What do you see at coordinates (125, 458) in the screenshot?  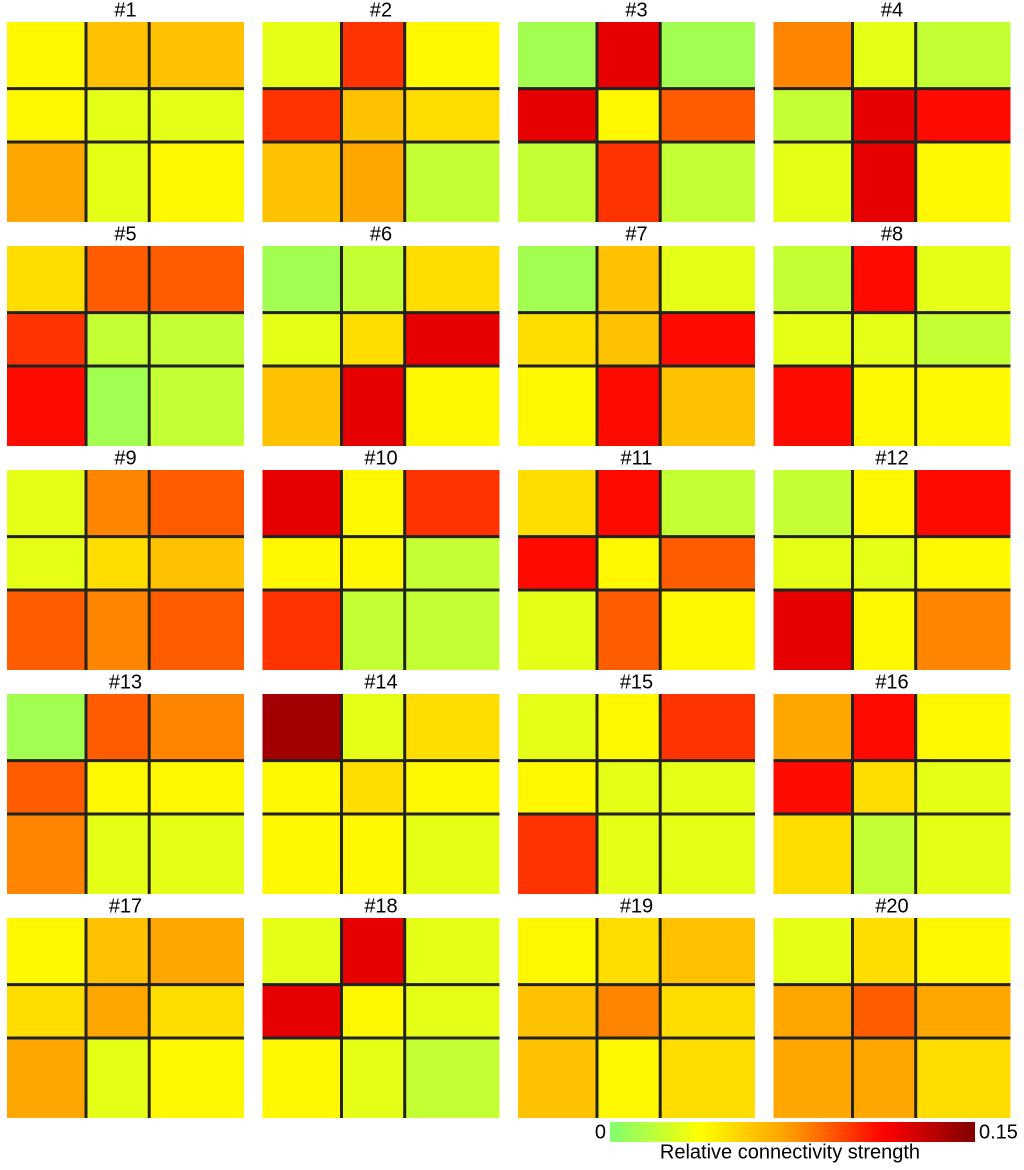 I see `panel-title: #9` at bounding box center [125, 458].